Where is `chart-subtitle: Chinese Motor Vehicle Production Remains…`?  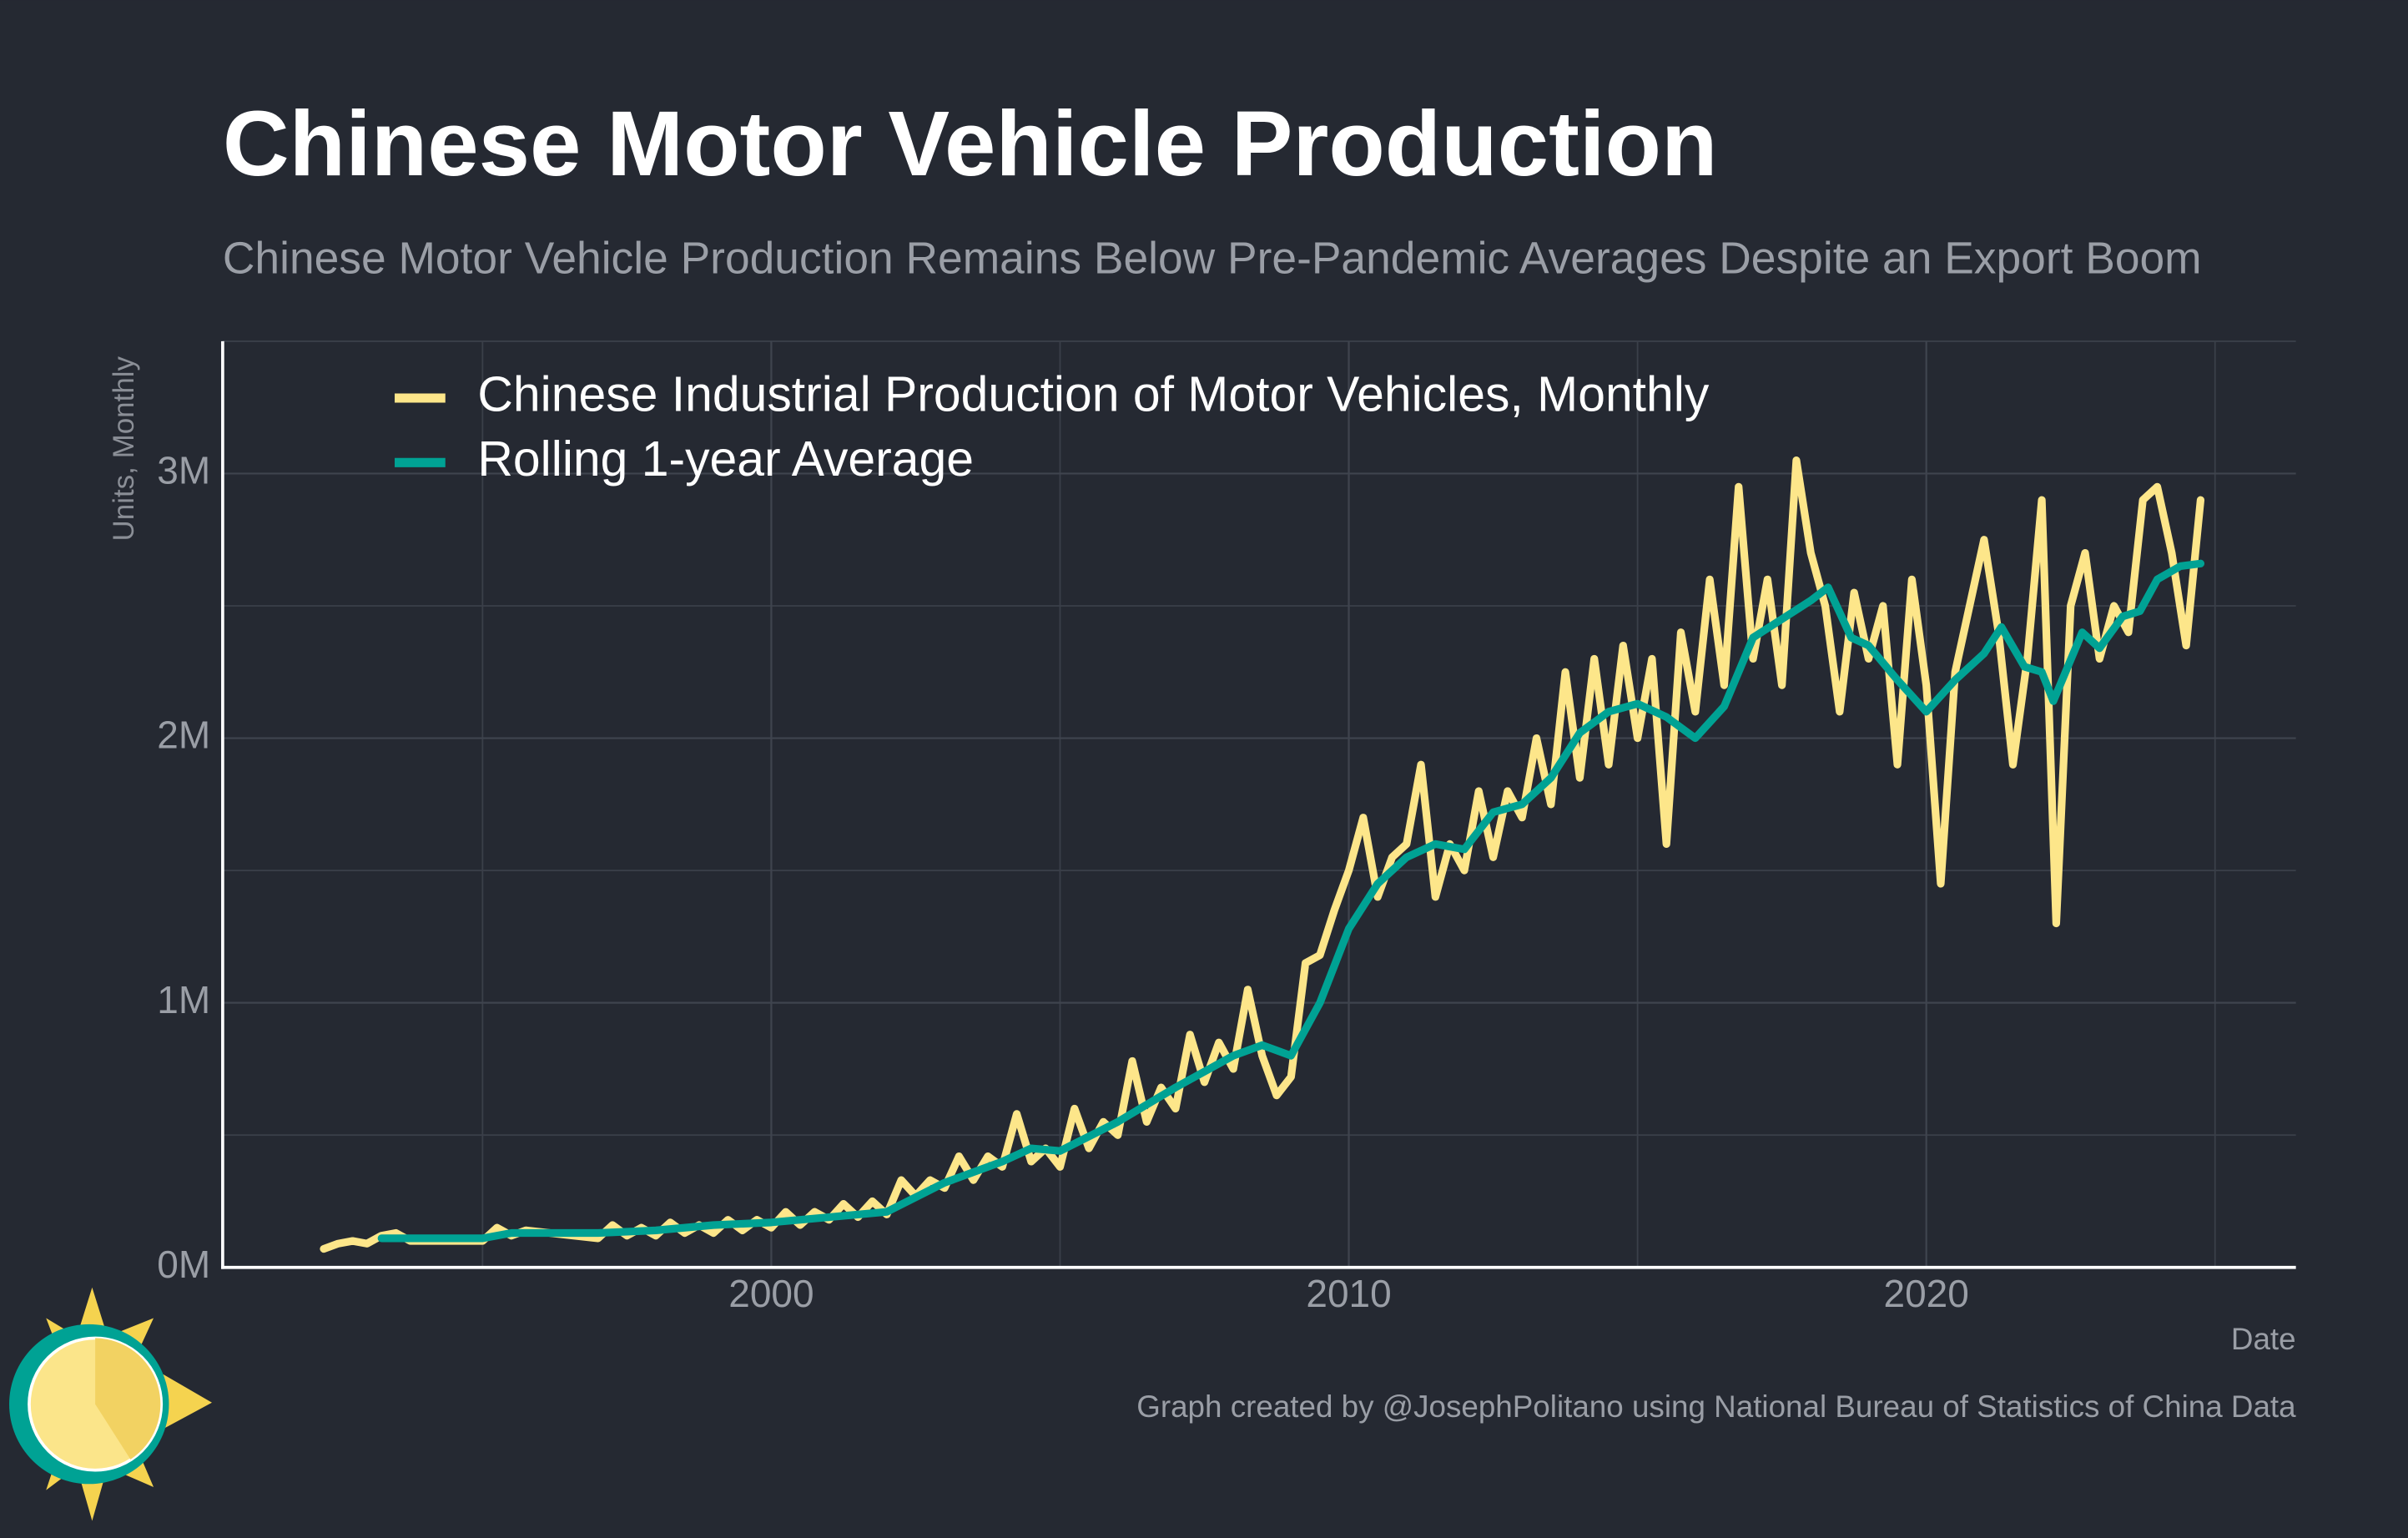
chart-subtitle: Chinese Motor Vehicle Production Remains… is located at coordinates (1212, 258).